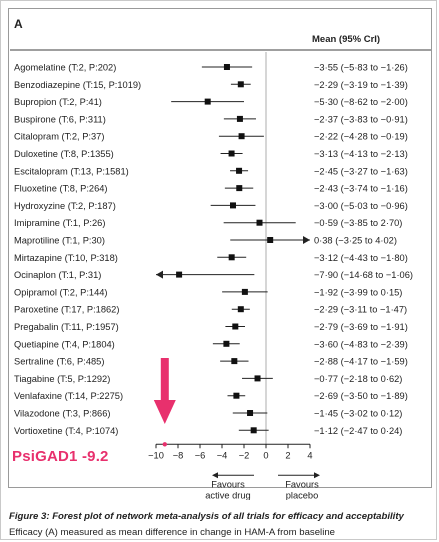  I want to click on row-label: Mirtazapine (T:10, P:318), so click(66, 258).